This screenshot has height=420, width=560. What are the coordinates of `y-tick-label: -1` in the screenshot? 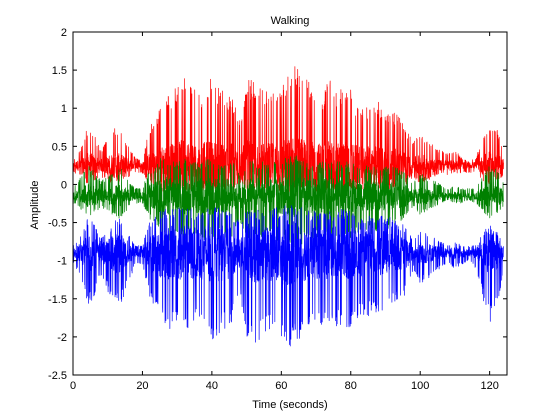 It's located at (62, 262).